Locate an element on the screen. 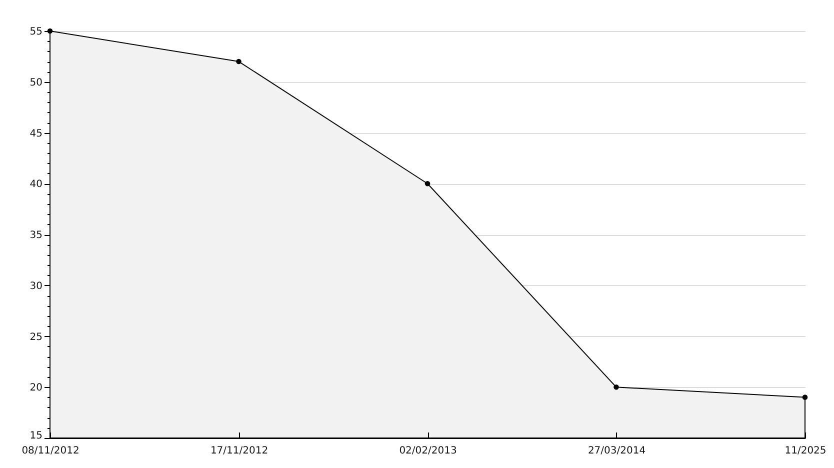 Image resolution: width=834 pixels, height=468 pixels. x-tick-label: 02/02/2013 is located at coordinates (428, 451).